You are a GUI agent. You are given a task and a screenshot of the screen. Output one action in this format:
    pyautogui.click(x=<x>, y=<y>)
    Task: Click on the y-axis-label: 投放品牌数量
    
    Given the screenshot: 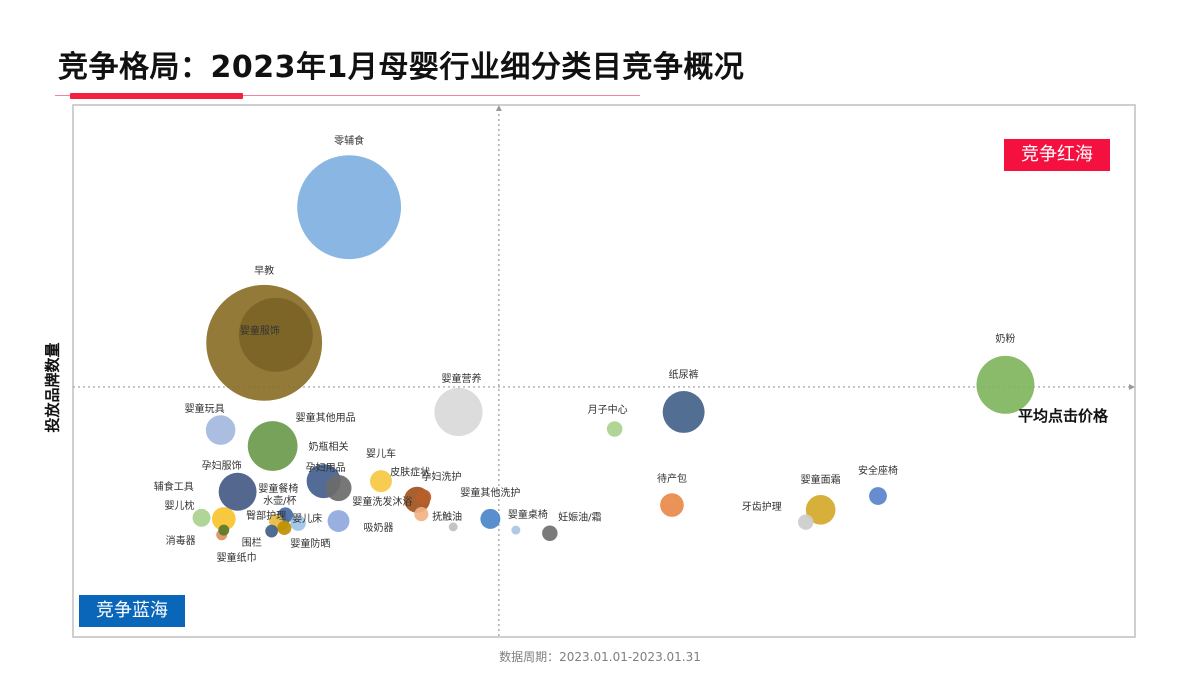 What is the action you would take?
    pyautogui.click(x=52, y=387)
    